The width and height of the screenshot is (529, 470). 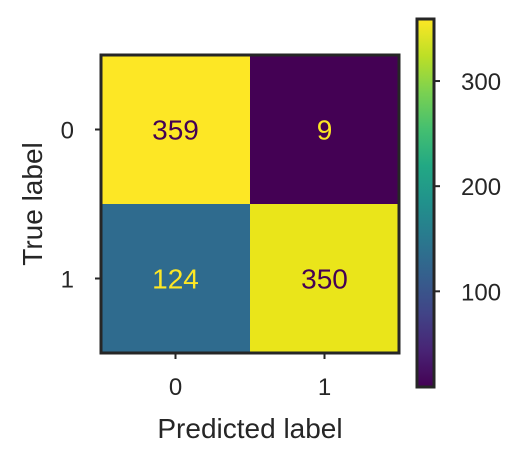 What do you see at coordinates (67, 280) in the screenshot?
I see `y-tick-label-1: 1` at bounding box center [67, 280].